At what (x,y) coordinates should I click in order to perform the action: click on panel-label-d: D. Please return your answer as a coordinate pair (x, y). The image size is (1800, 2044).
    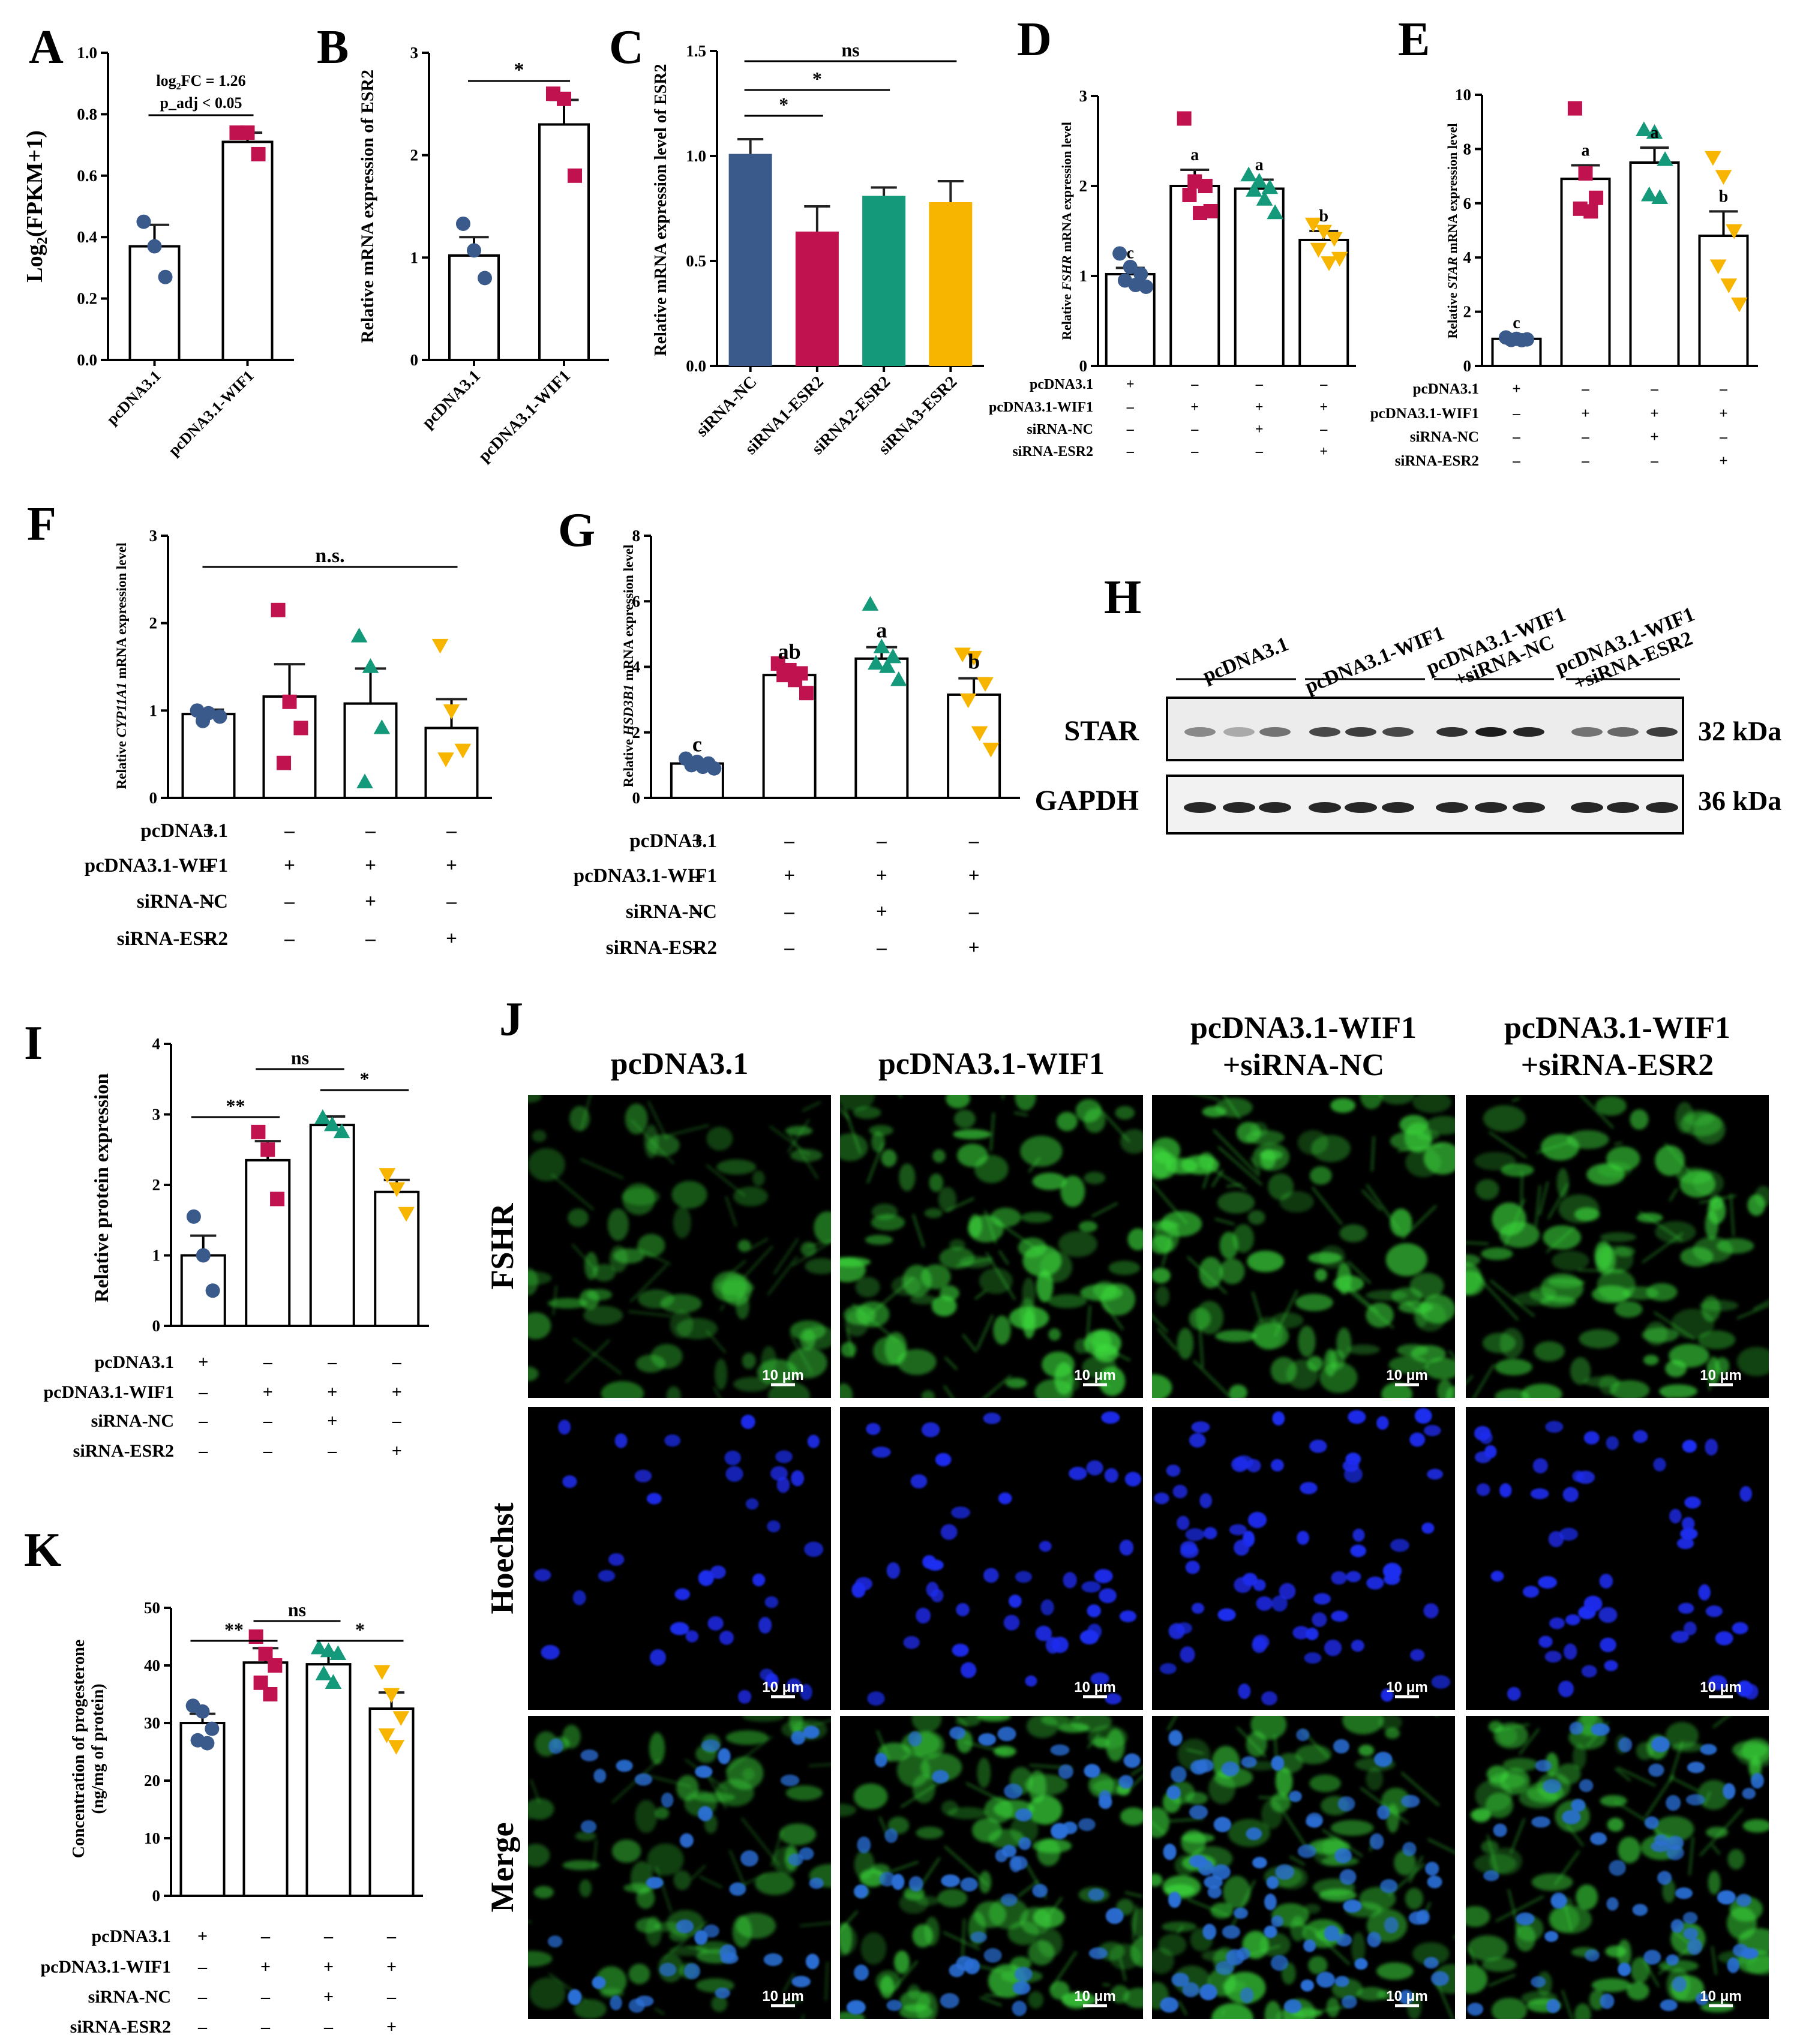
    Looking at the image, I should click on (1034, 39).